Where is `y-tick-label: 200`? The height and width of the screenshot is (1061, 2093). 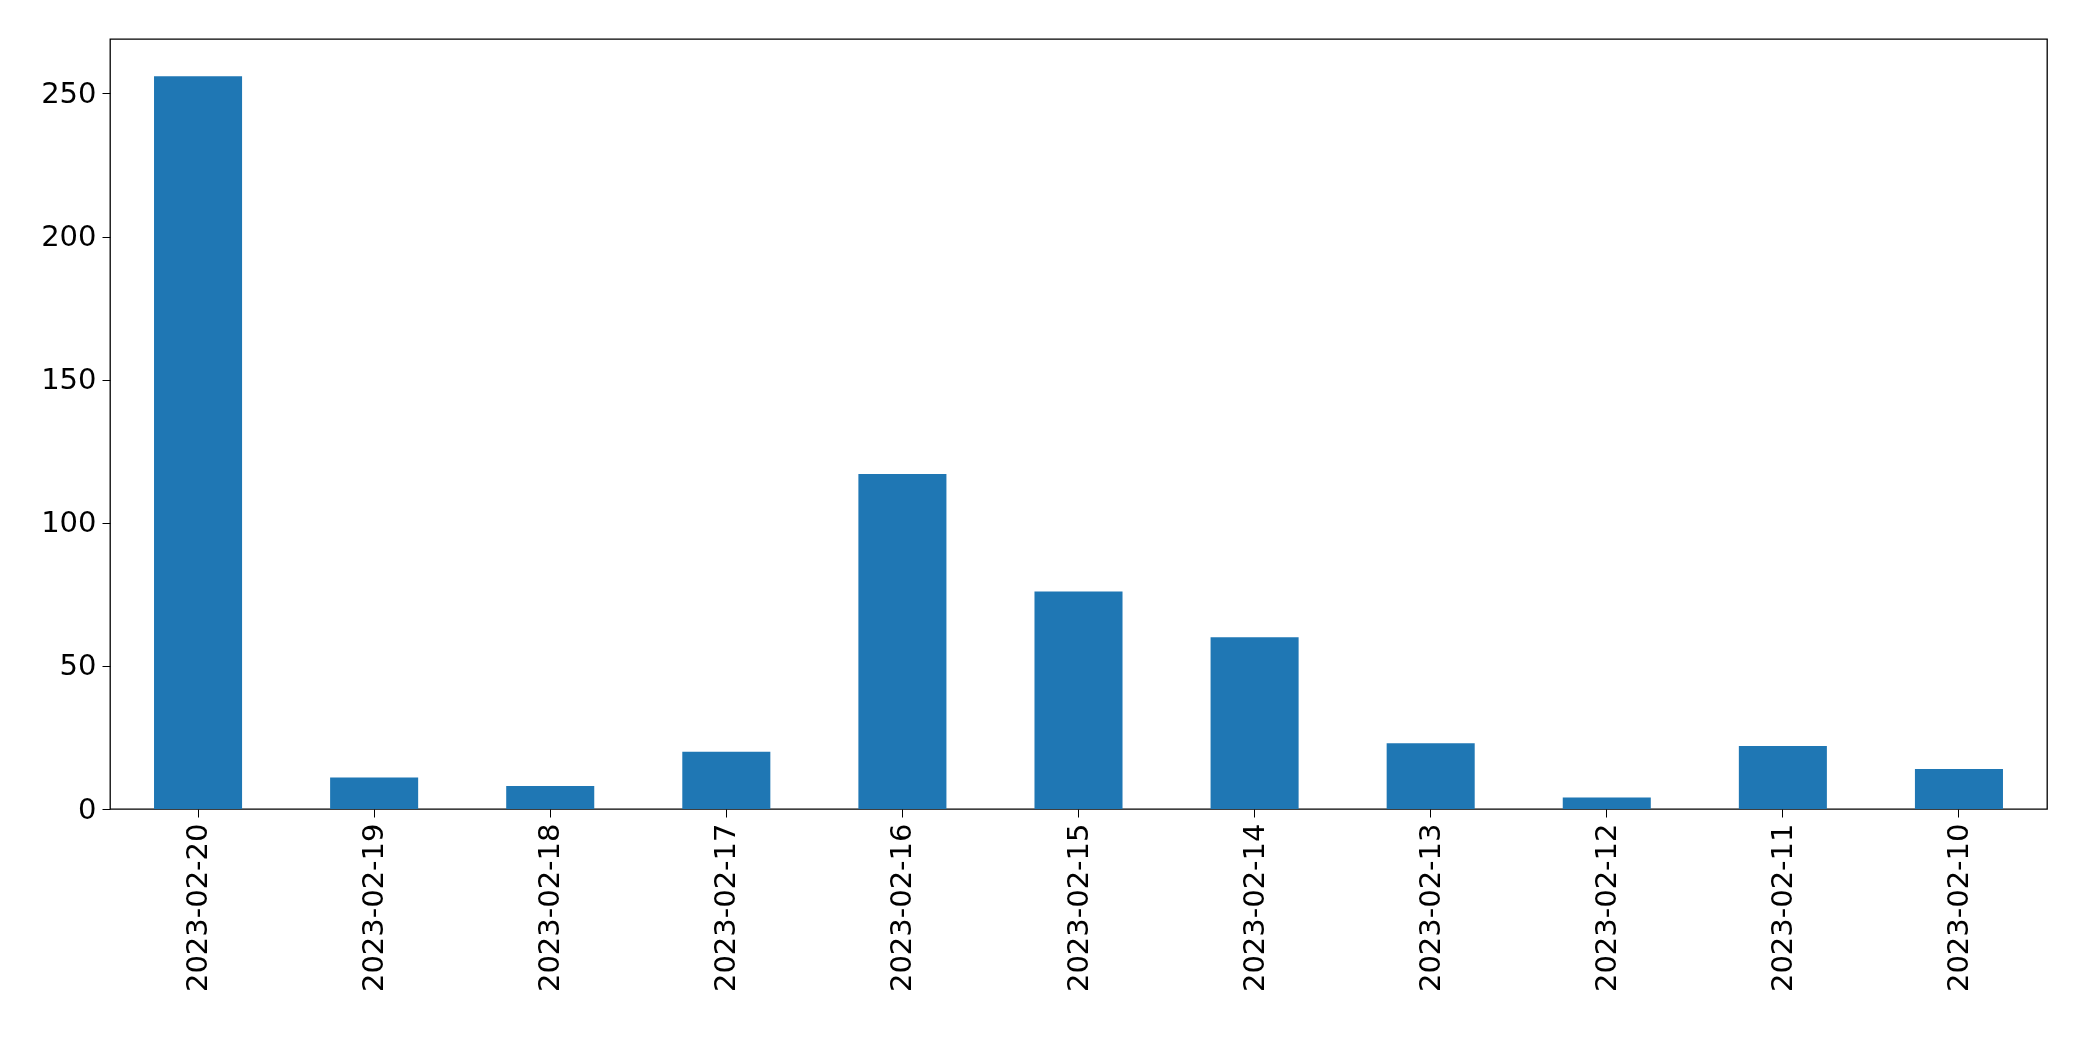 y-tick-label: 200 is located at coordinates (69, 236).